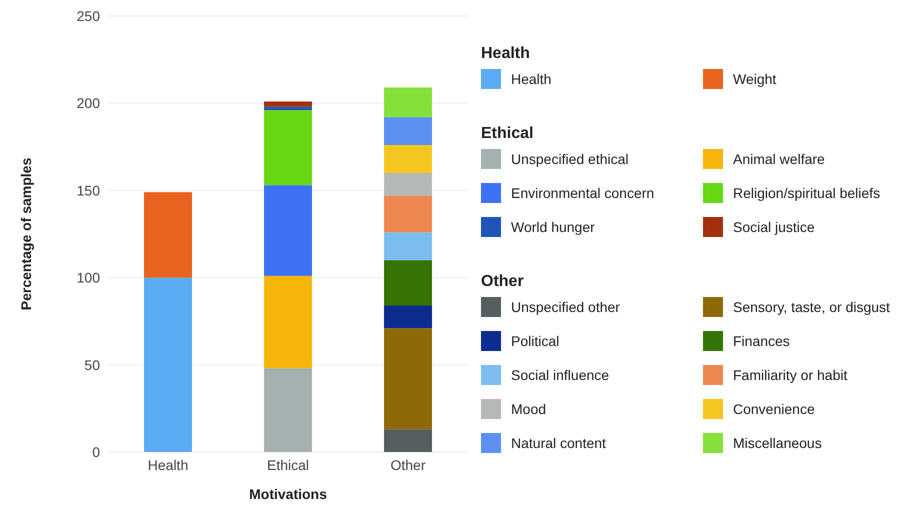 This screenshot has height=509, width=899. Describe the element at coordinates (408, 464) in the screenshot. I see `x-tick-label: Other` at that location.